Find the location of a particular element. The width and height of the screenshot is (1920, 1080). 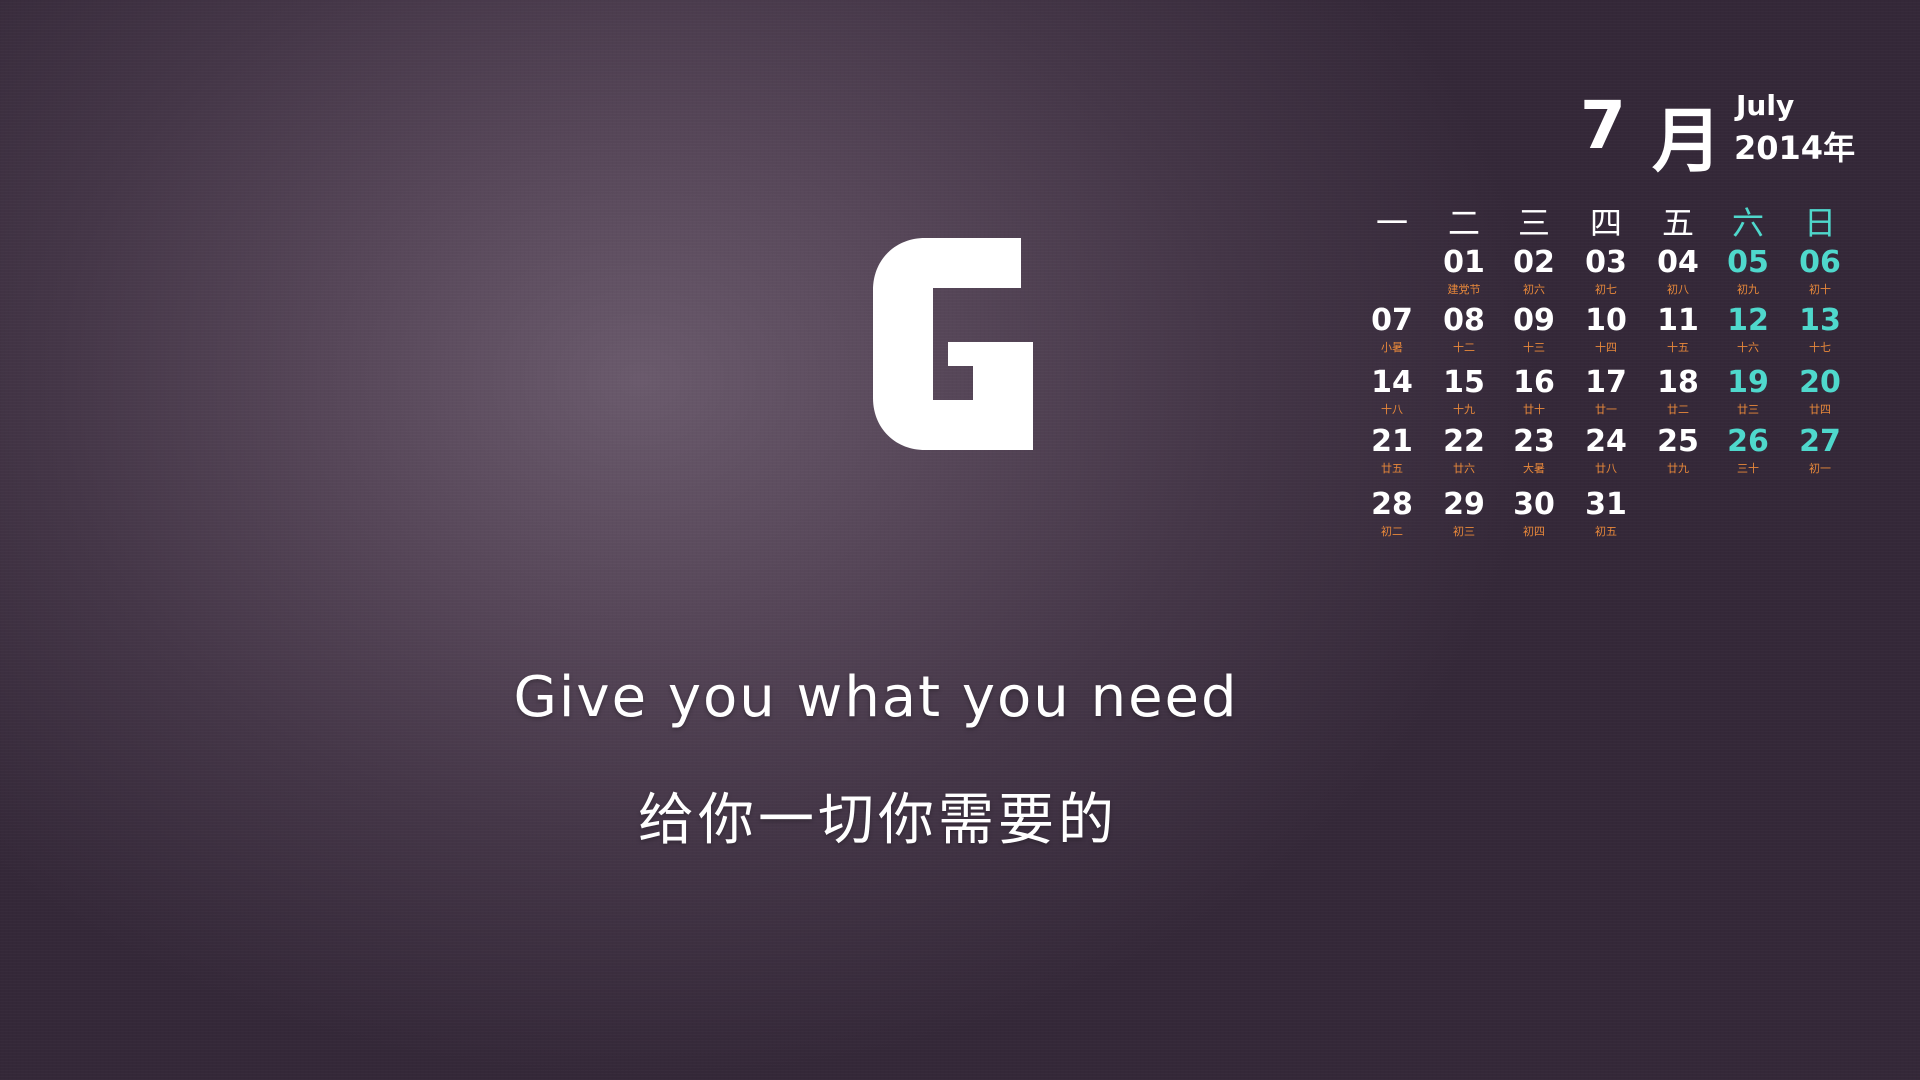

calendar-day: 23 大暑 is located at coordinates (1534, 450).